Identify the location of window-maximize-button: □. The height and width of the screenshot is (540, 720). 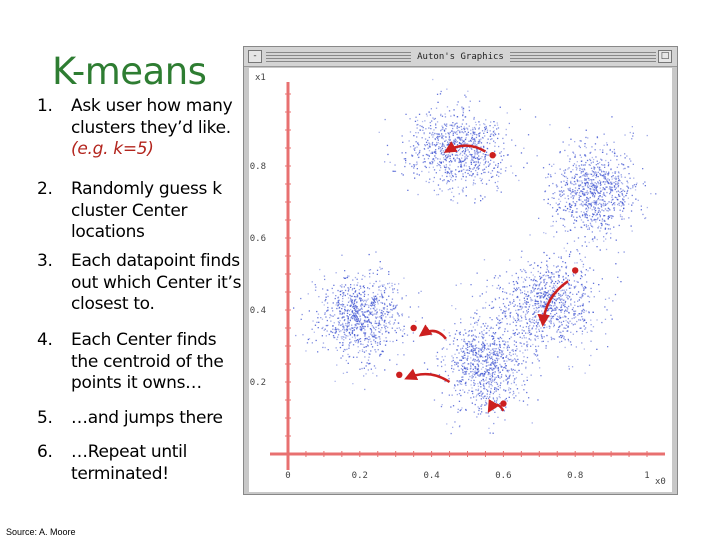
(665, 56).